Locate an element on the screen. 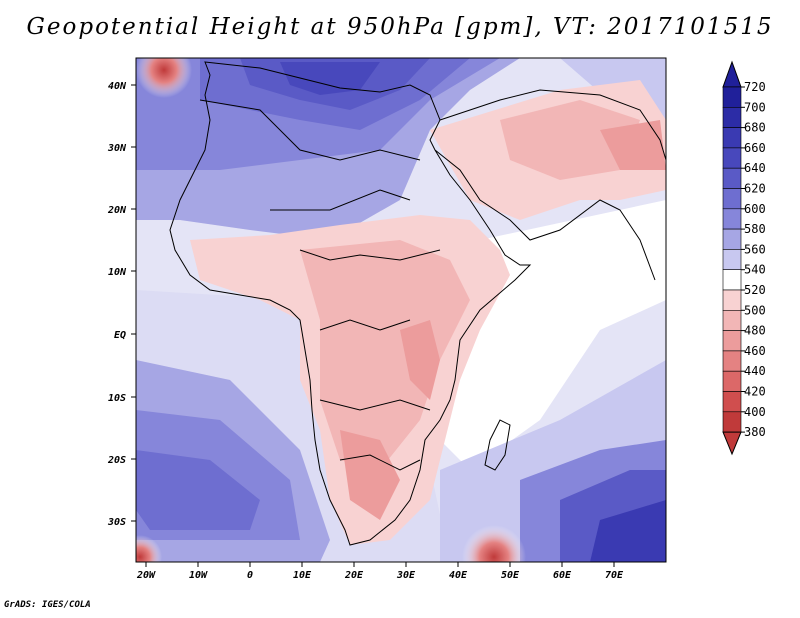  grads-credit: GrADS: IGES/COLA is located at coordinates (47, 605).